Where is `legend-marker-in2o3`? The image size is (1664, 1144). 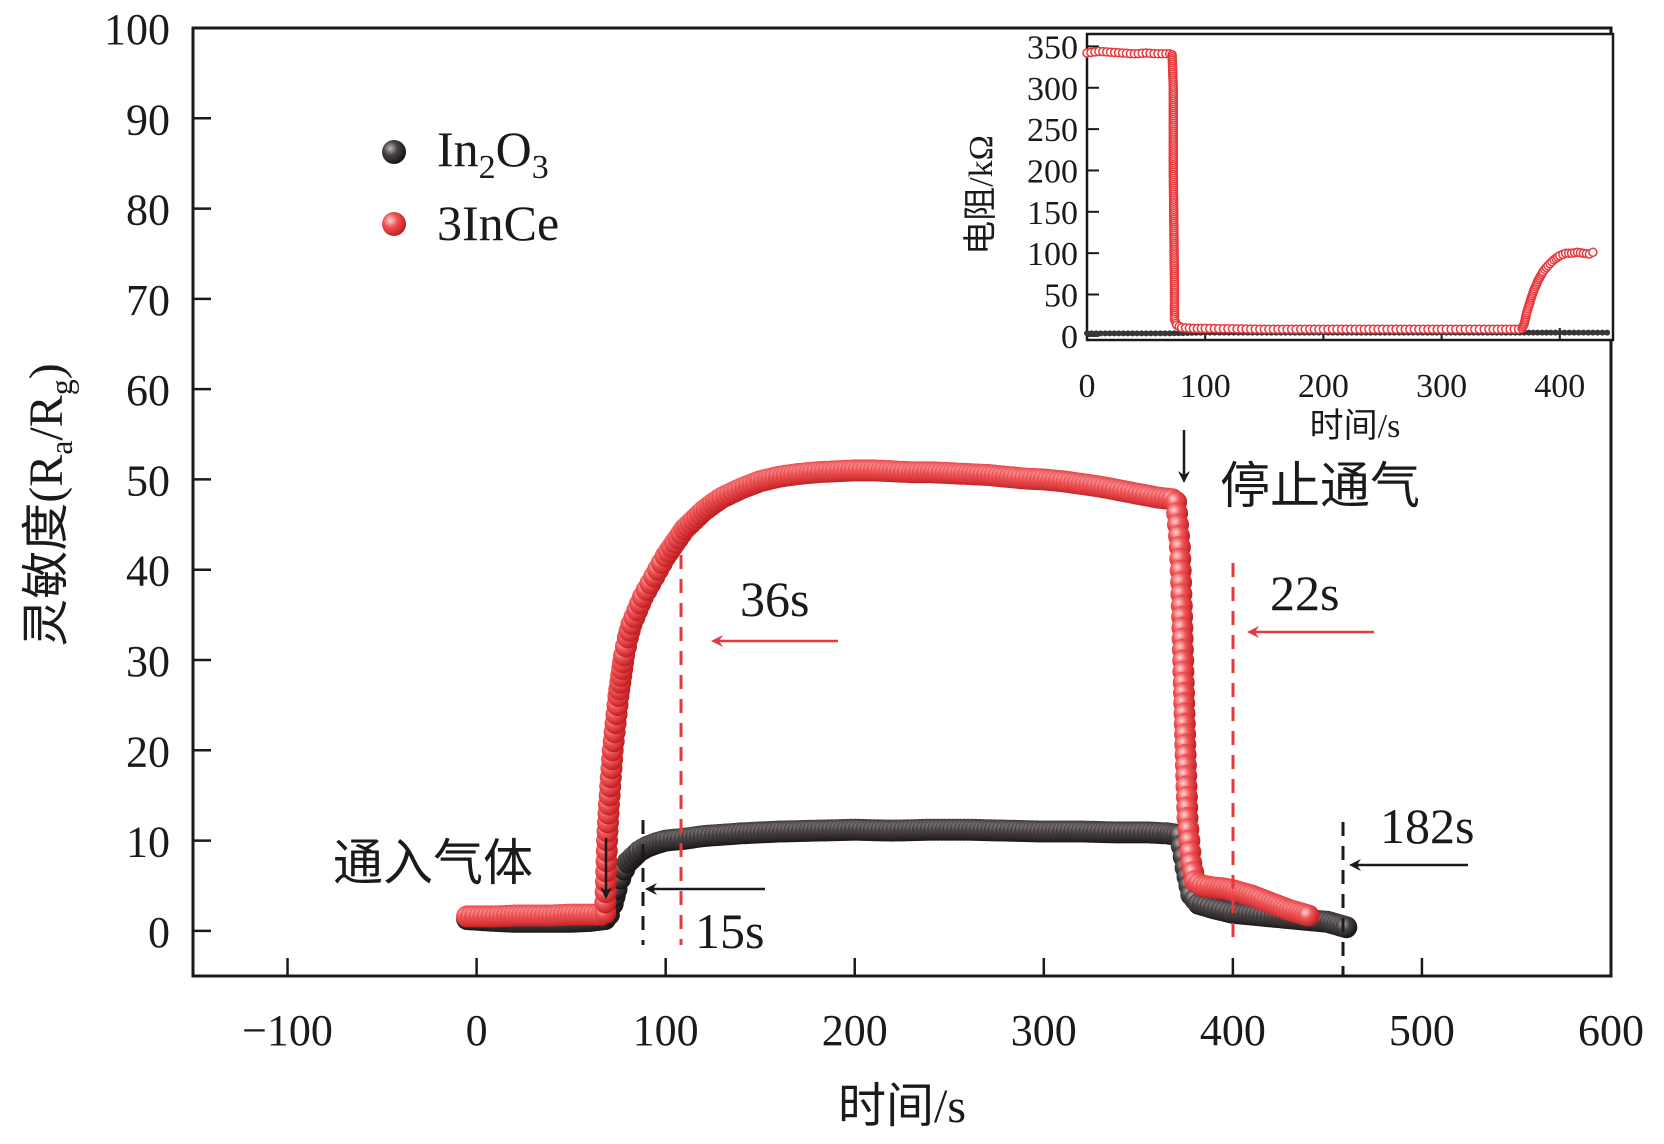 legend-marker-in2o3 is located at coordinates (394, 152).